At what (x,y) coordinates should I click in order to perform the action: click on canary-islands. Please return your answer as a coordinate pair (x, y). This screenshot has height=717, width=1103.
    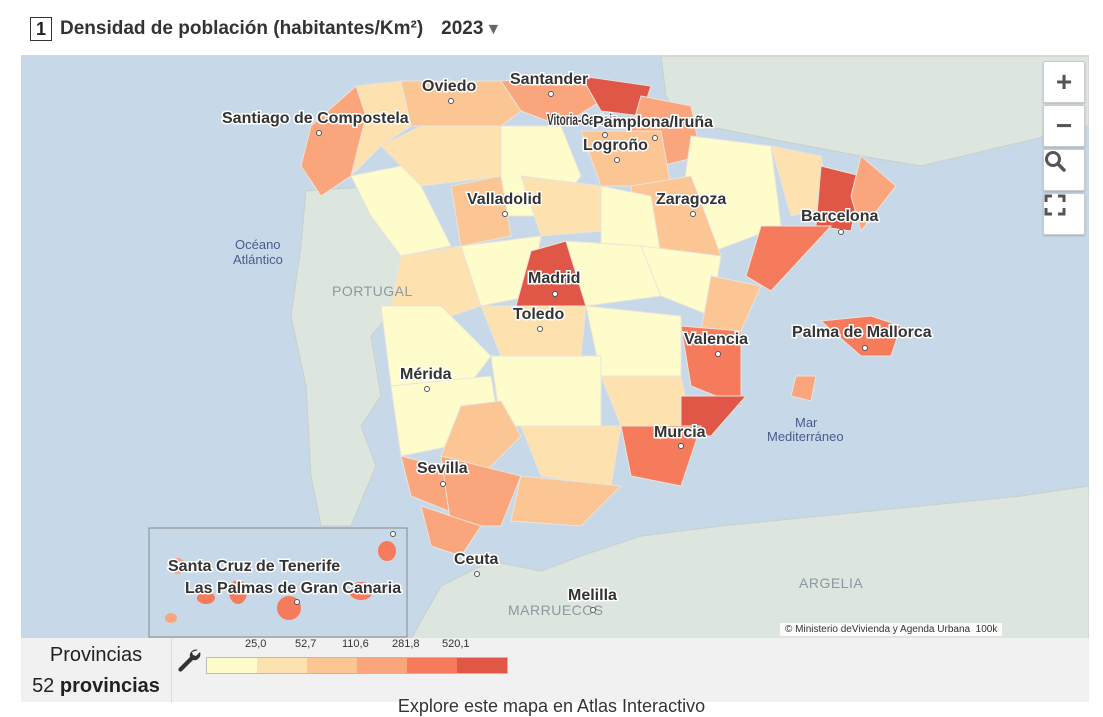
    Looking at the image, I should click on (280, 582).